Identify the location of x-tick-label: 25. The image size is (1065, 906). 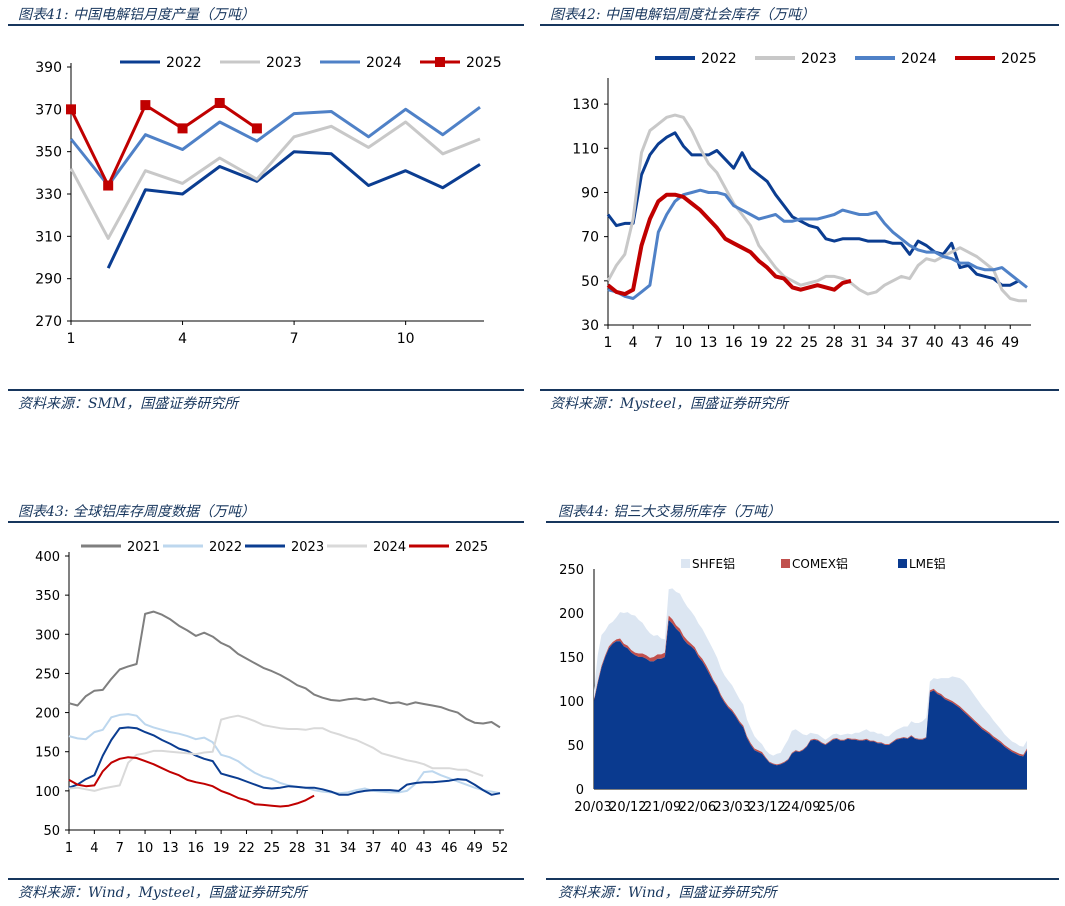
(272, 848).